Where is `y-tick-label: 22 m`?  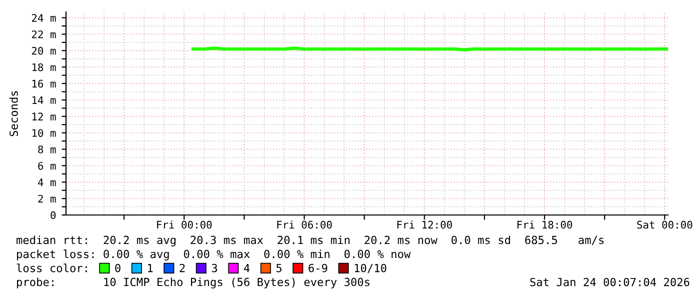
y-tick-label: 22 m is located at coordinates (44, 34).